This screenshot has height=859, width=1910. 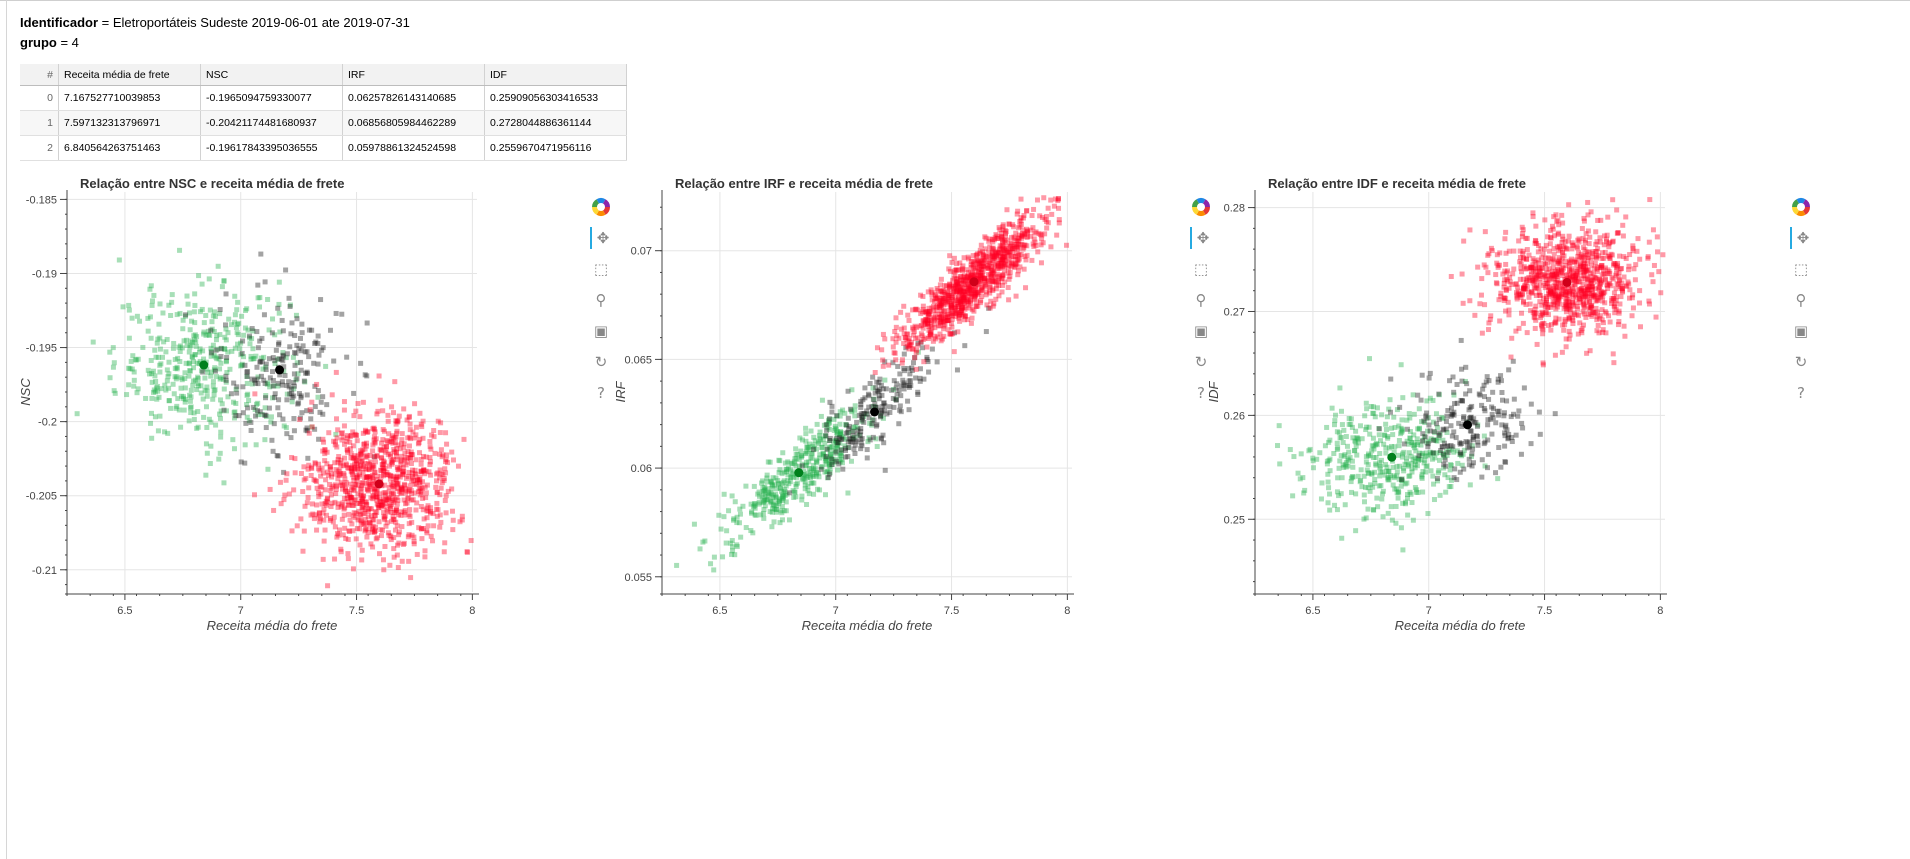 What do you see at coordinates (129, 75) in the screenshot?
I see `column-header: Receita média de frete` at bounding box center [129, 75].